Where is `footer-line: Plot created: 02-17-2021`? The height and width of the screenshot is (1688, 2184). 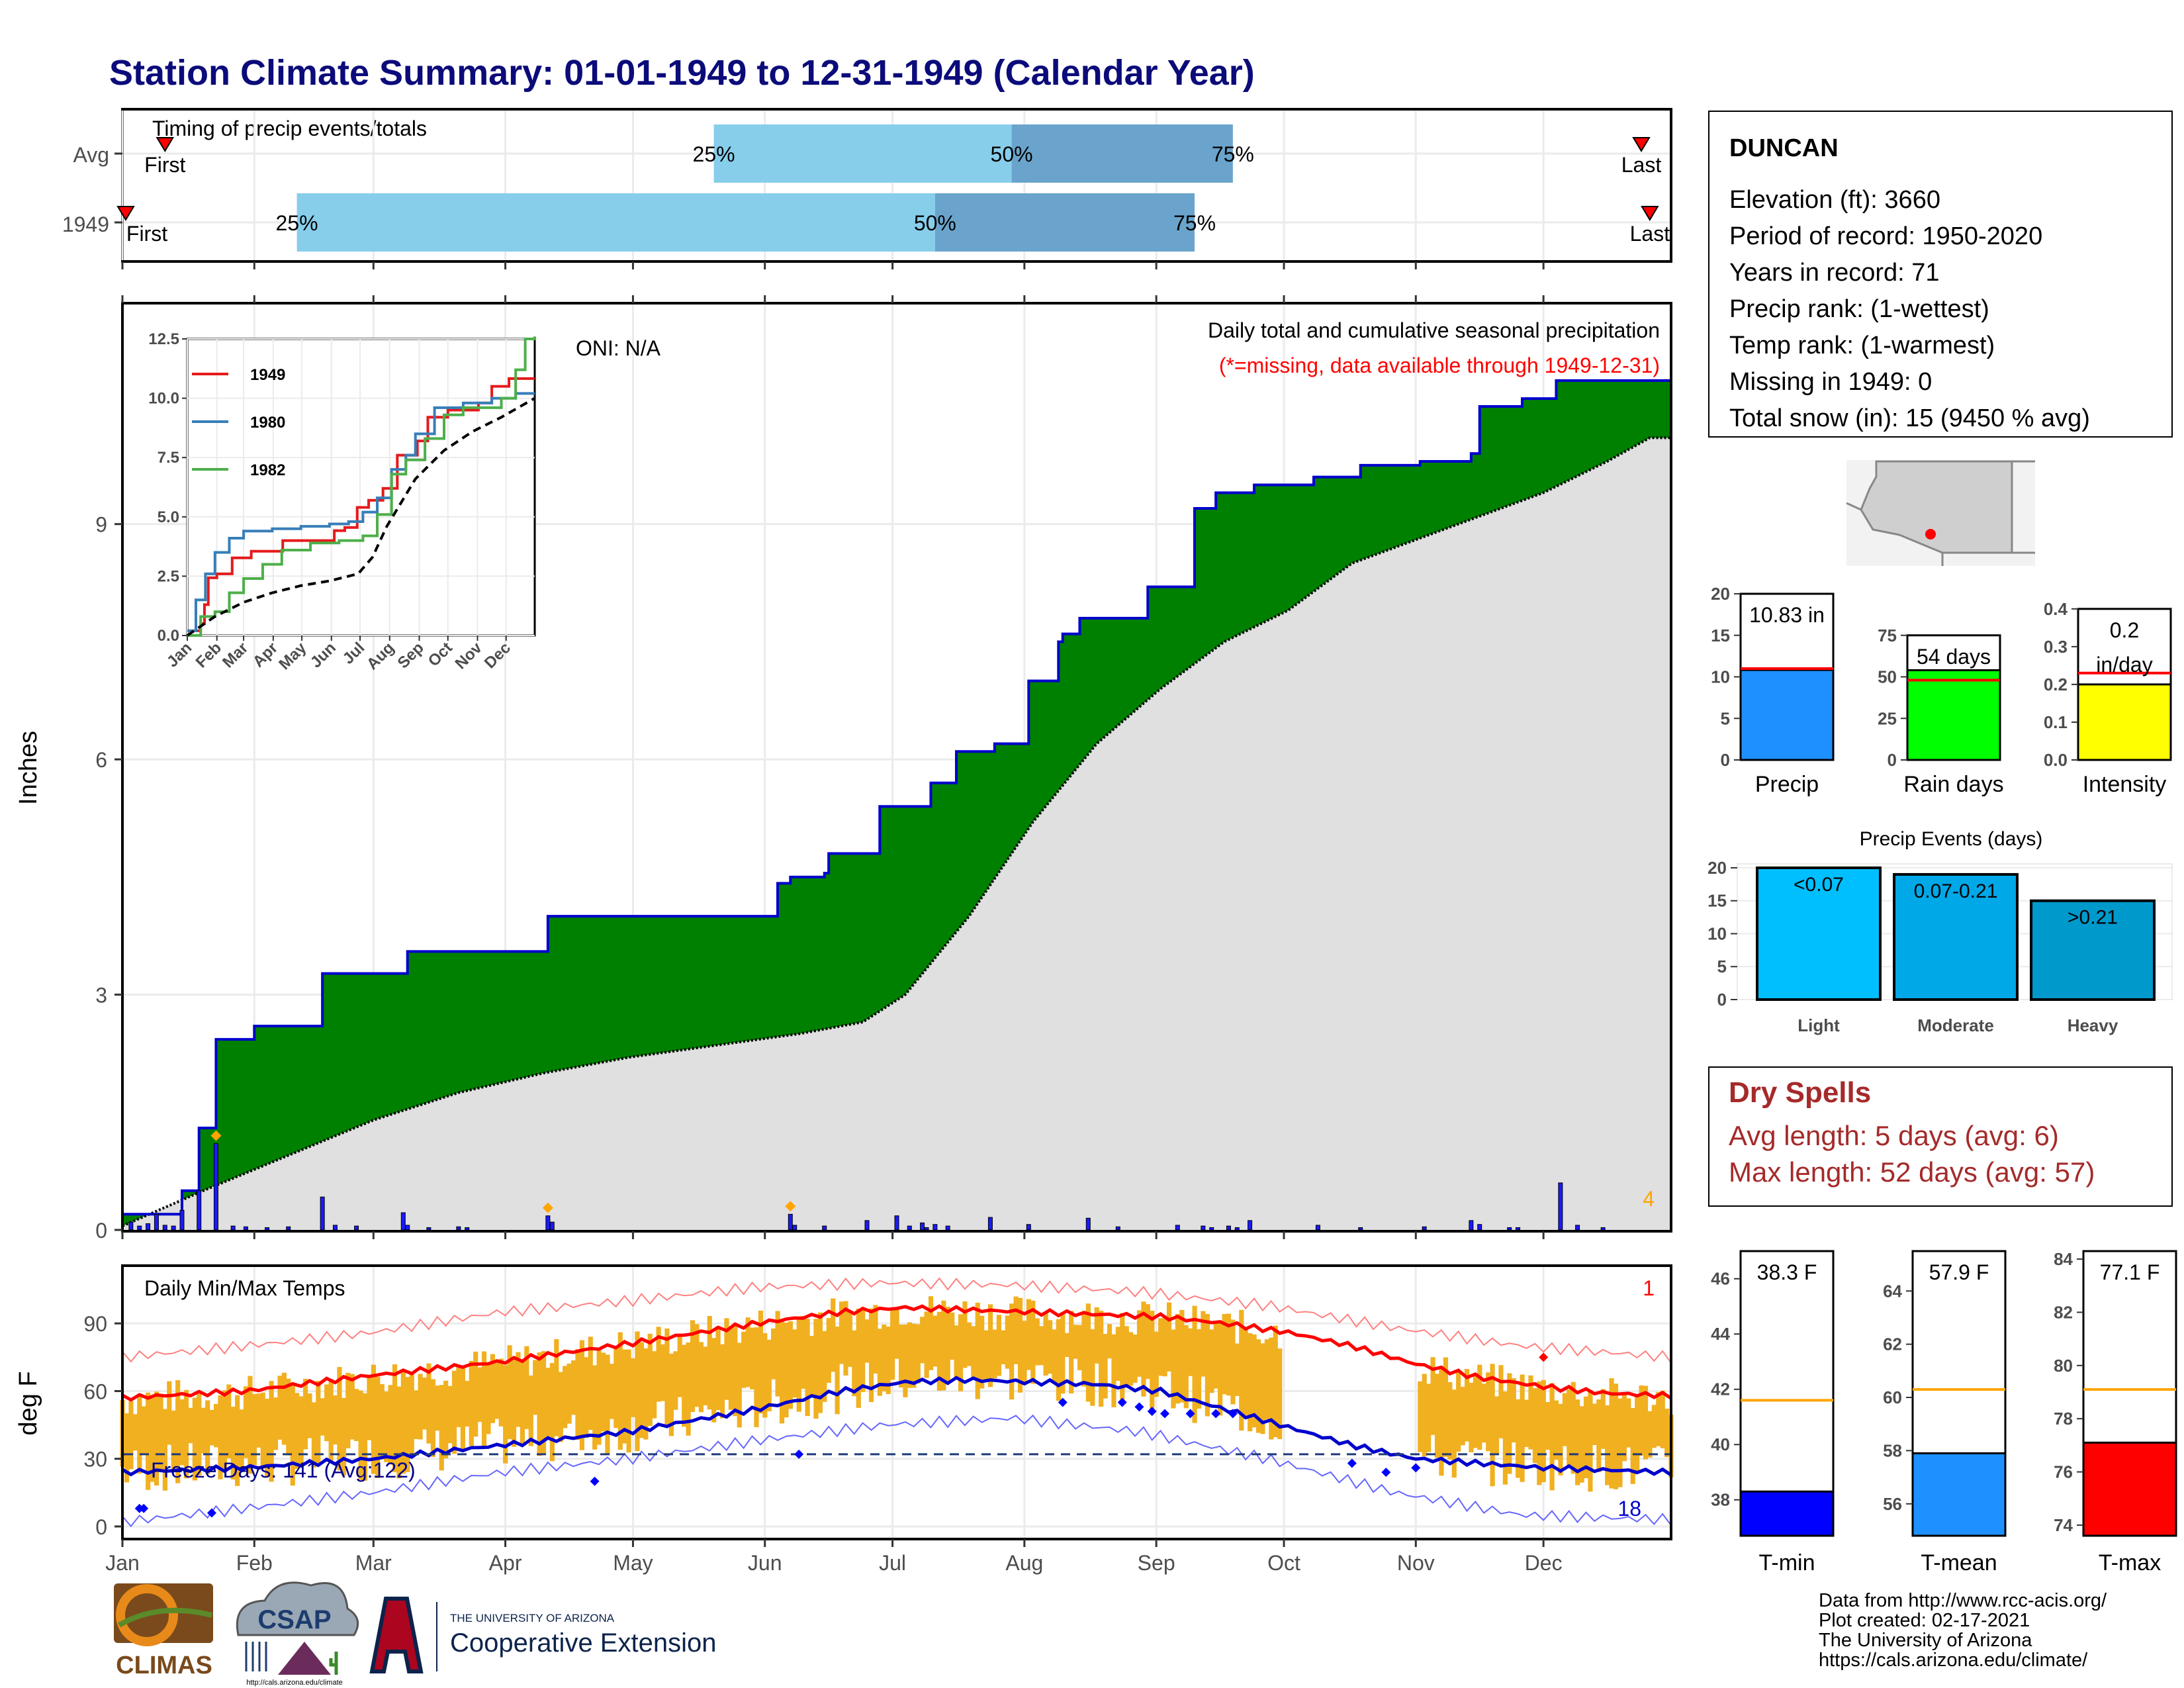
footer-line: Plot created: 02-17-2021 is located at coordinates (1925, 1620).